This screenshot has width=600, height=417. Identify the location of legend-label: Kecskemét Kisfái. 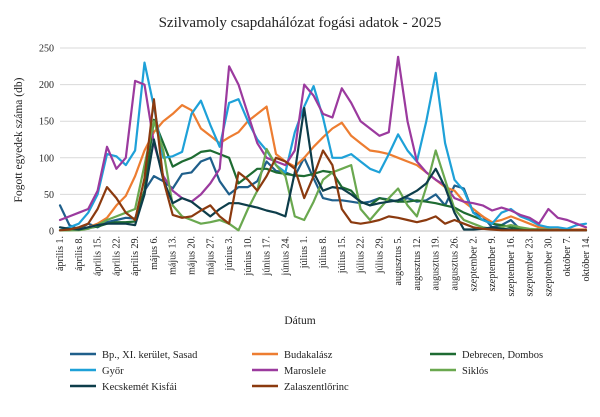
(139, 387).